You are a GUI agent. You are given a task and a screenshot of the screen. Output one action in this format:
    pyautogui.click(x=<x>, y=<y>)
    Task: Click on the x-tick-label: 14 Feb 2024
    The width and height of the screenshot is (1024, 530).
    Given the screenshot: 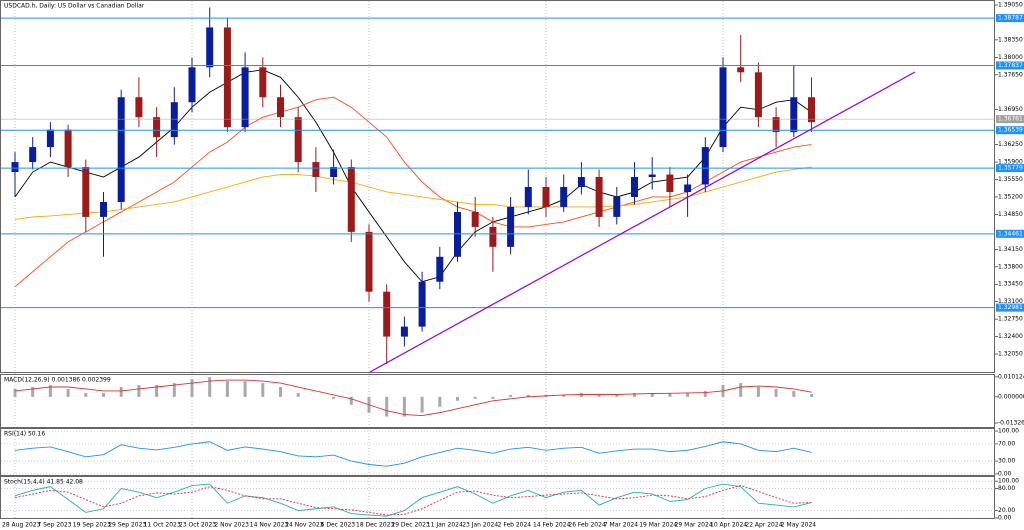 What is the action you would take?
    pyautogui.click(x=552, y=525)
    